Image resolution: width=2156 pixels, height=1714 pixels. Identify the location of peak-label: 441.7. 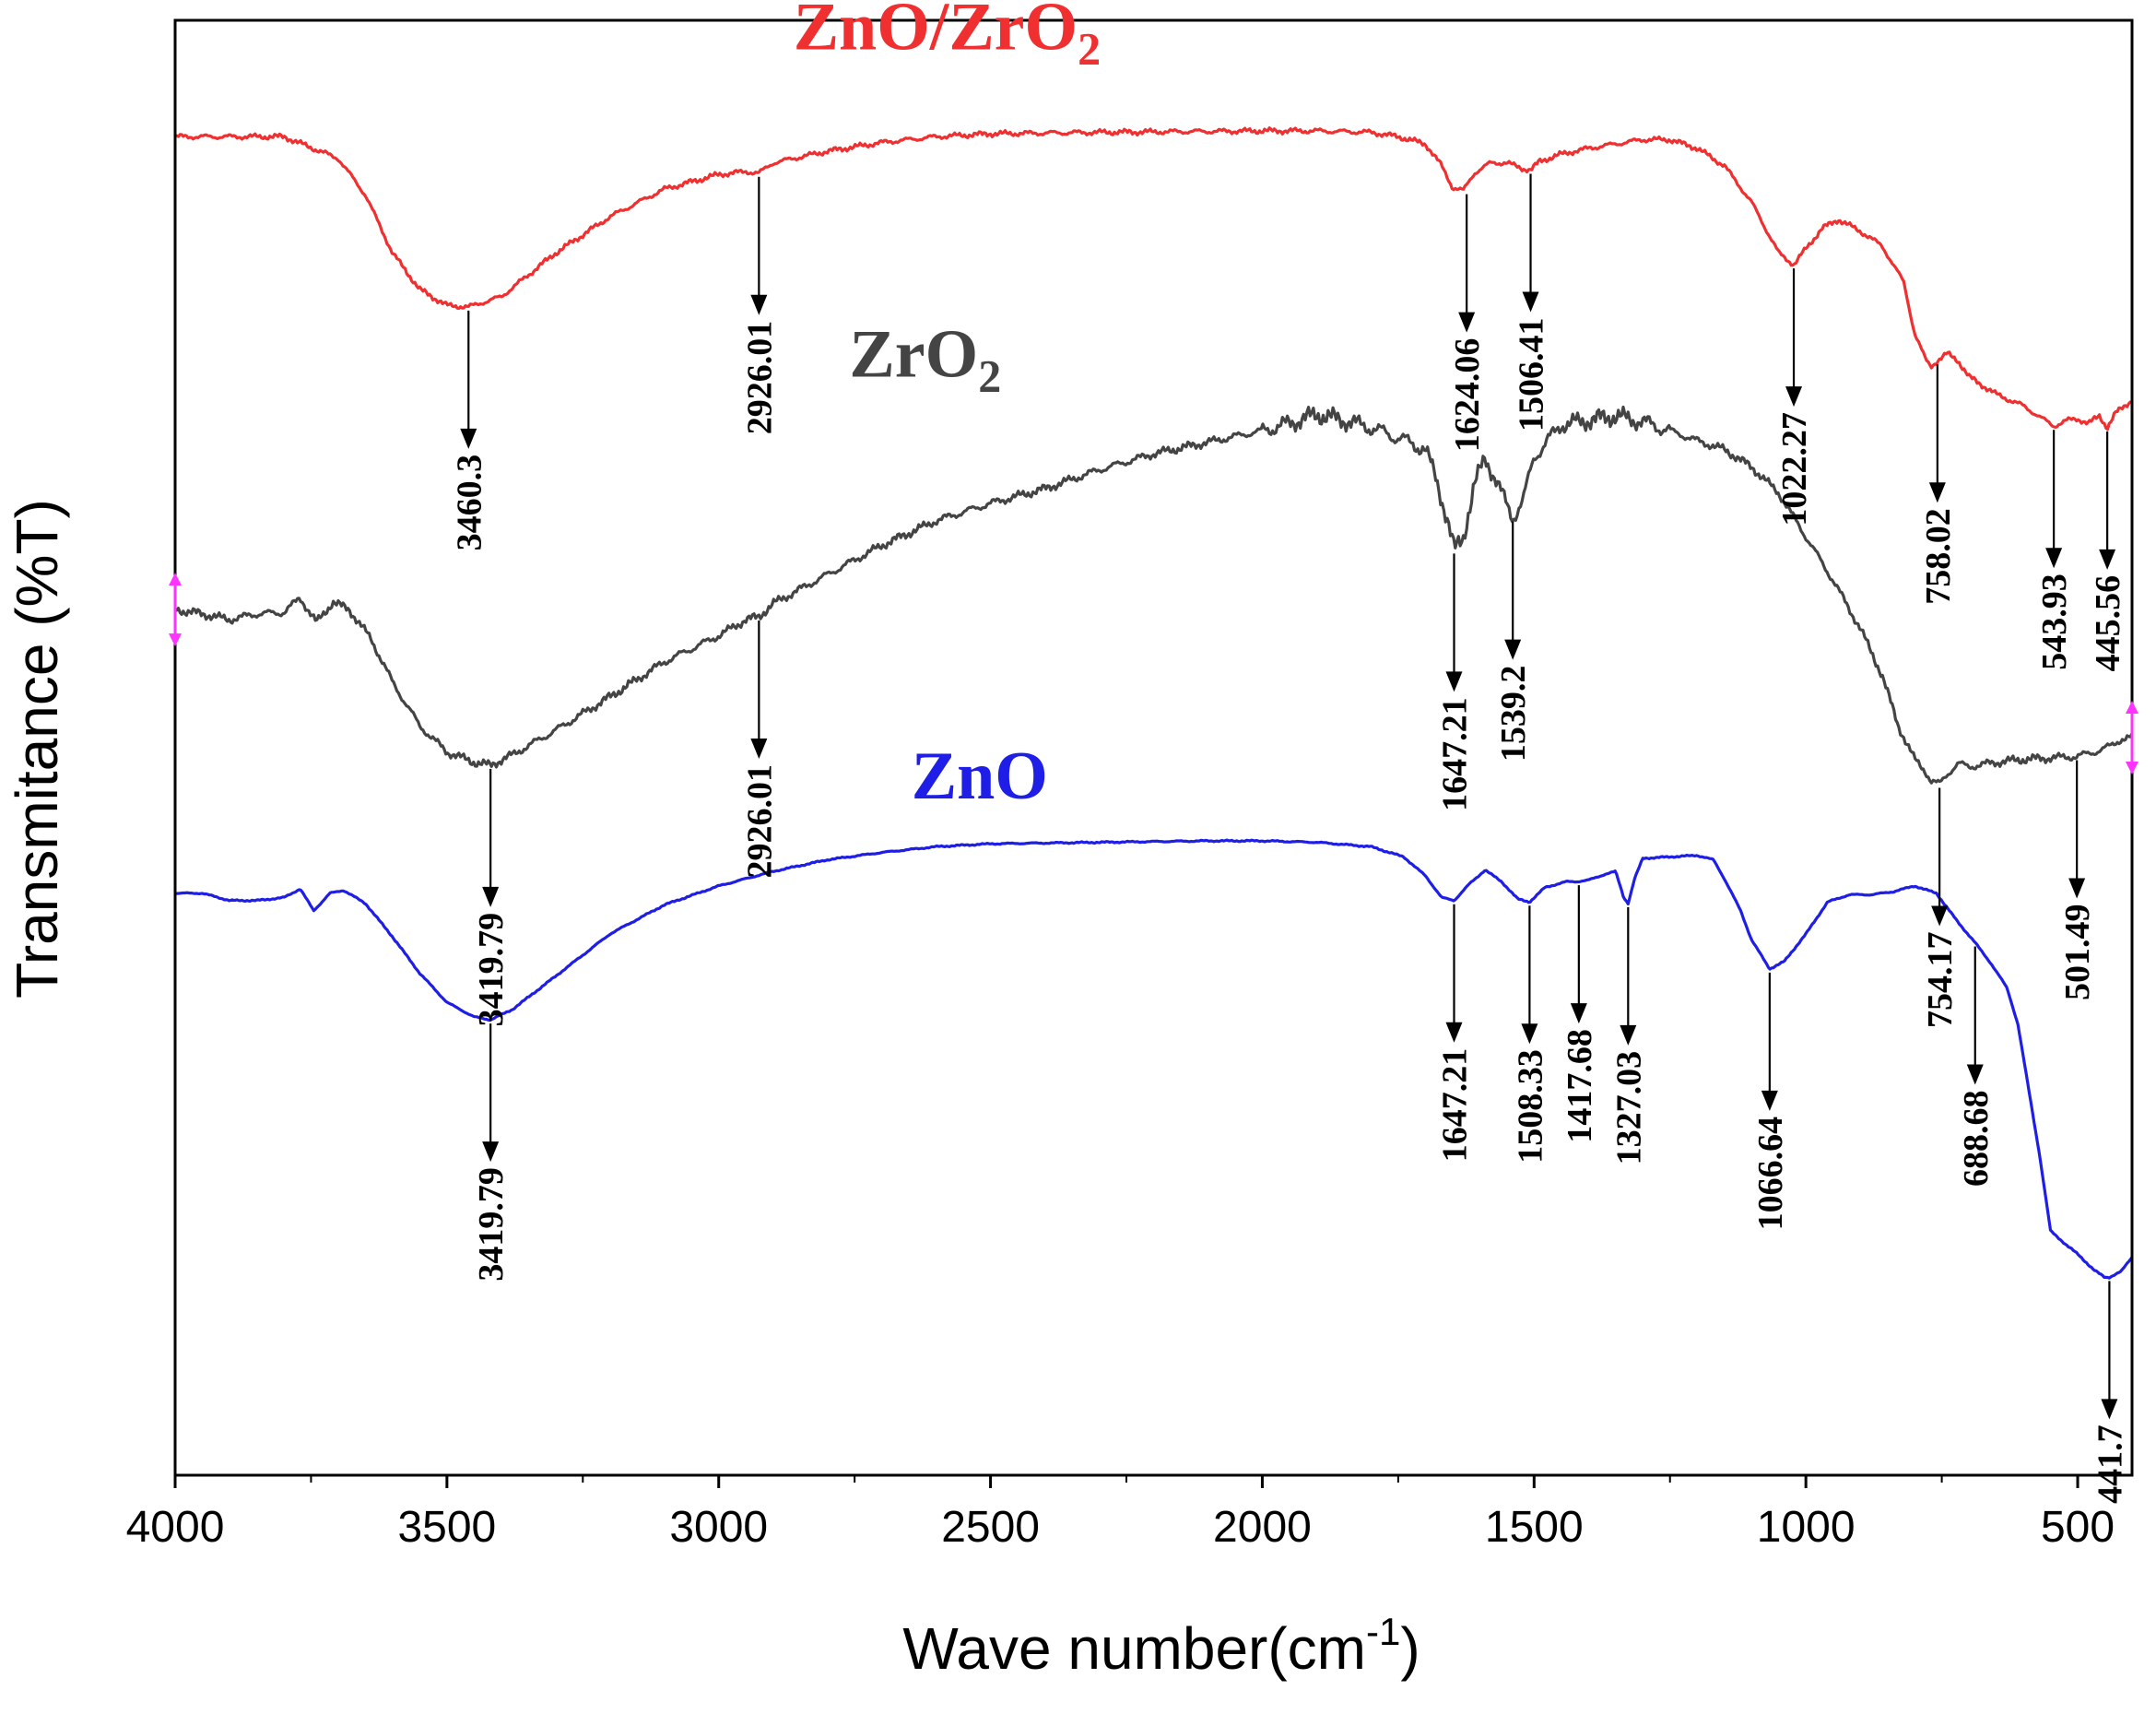
(2110, 1464).